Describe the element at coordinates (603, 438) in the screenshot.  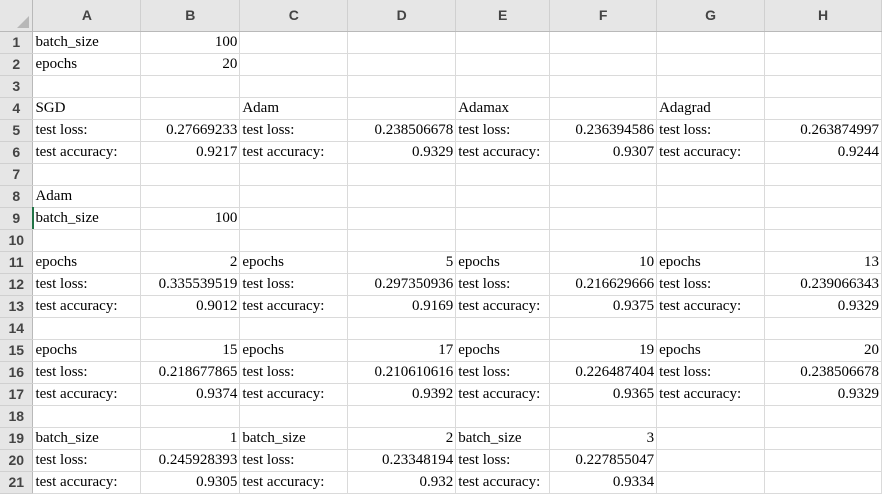
I see `cell-f19: 3` at that location.